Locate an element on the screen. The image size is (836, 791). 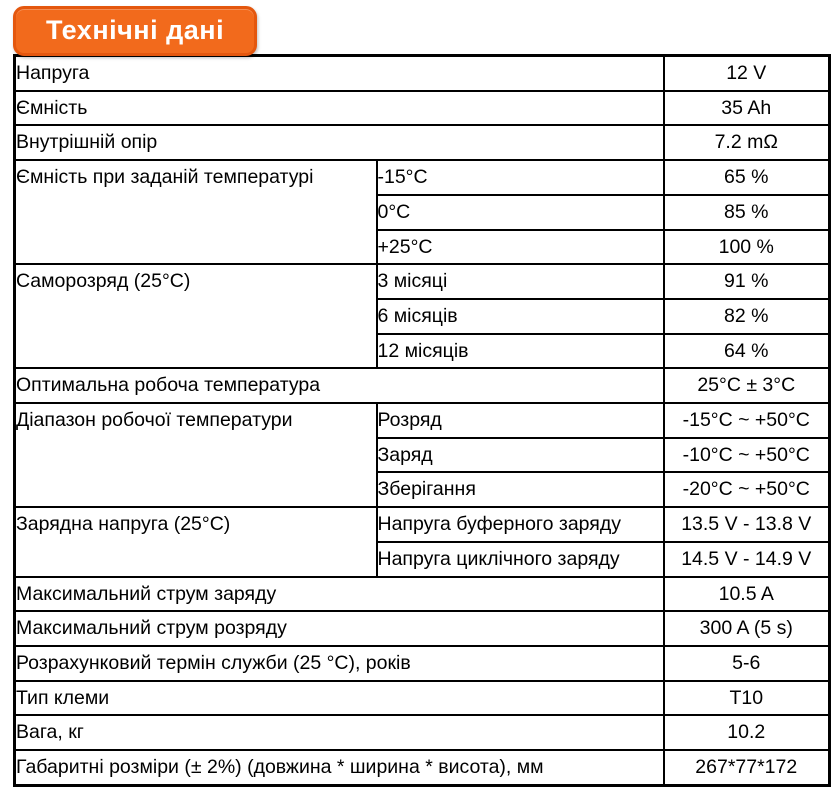
table-row: 6 місяців 82 % is located at coordinates (423, 316).